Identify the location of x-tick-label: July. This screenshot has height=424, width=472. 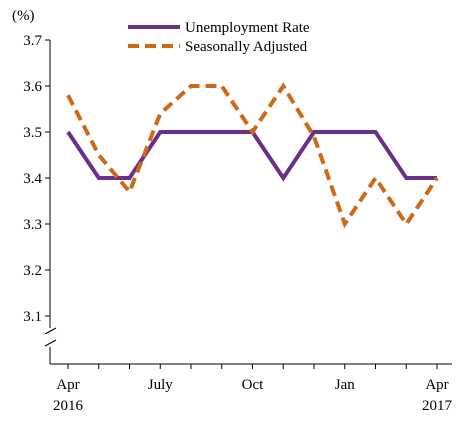
(161, 385).